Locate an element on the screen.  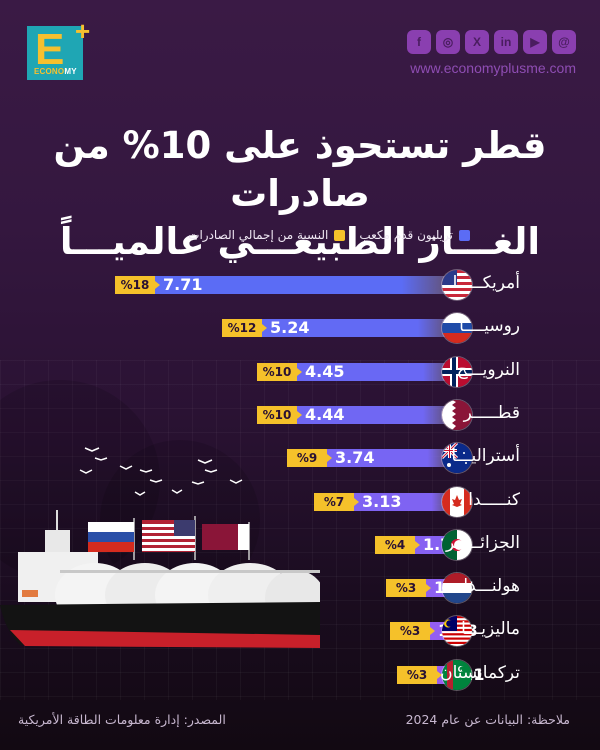
volume-value: 3.13 is located at coordinates (382, 501).